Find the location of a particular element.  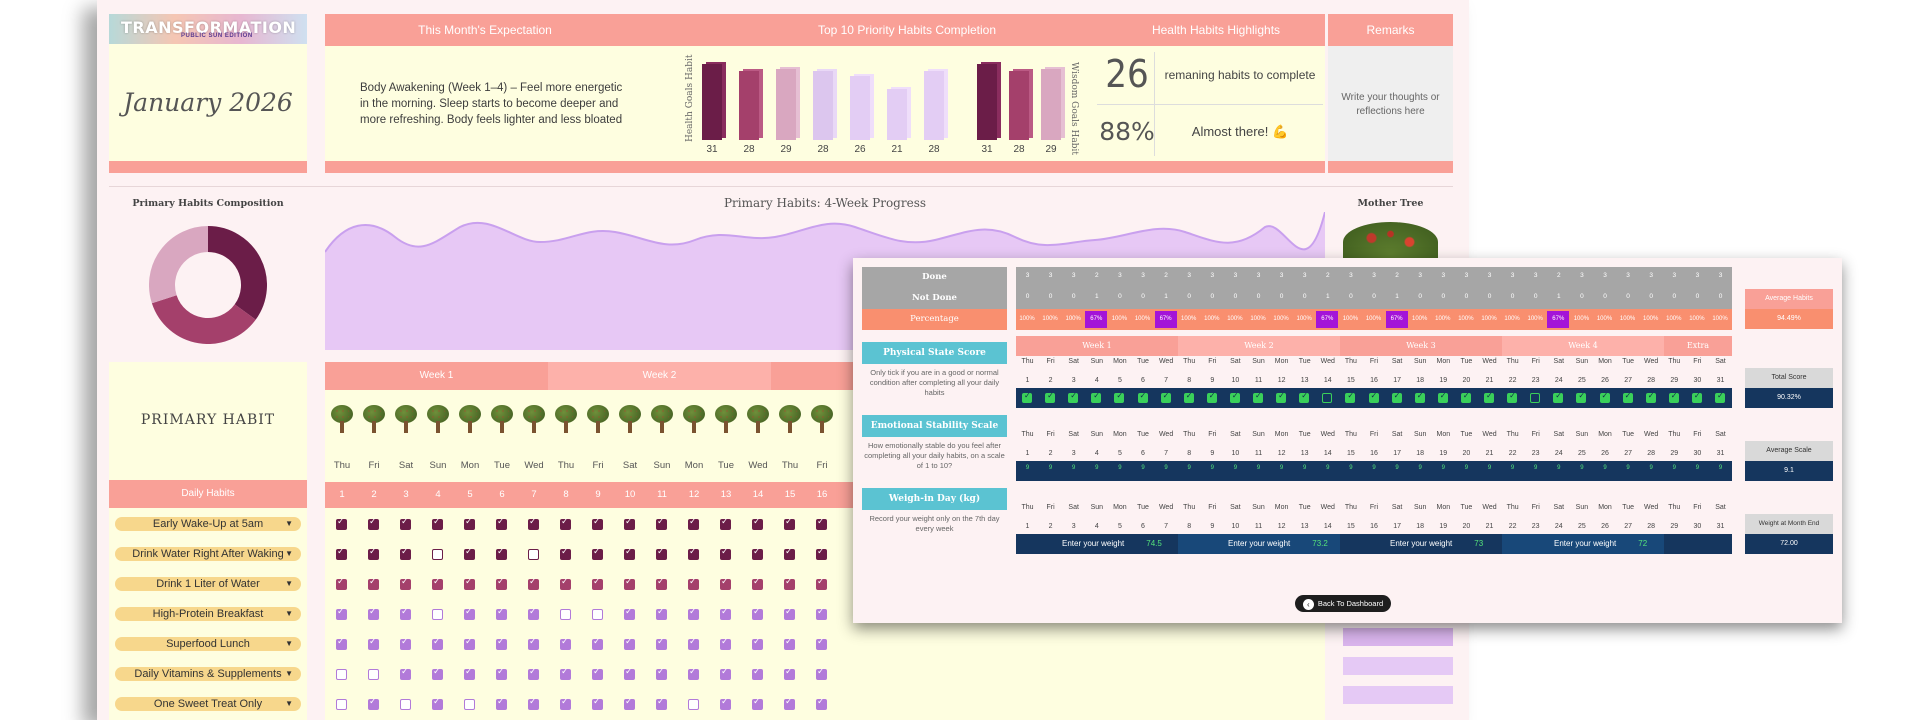

habit-dropdown: Superfood Lunch ▼ is located at coordinates (208, 644).